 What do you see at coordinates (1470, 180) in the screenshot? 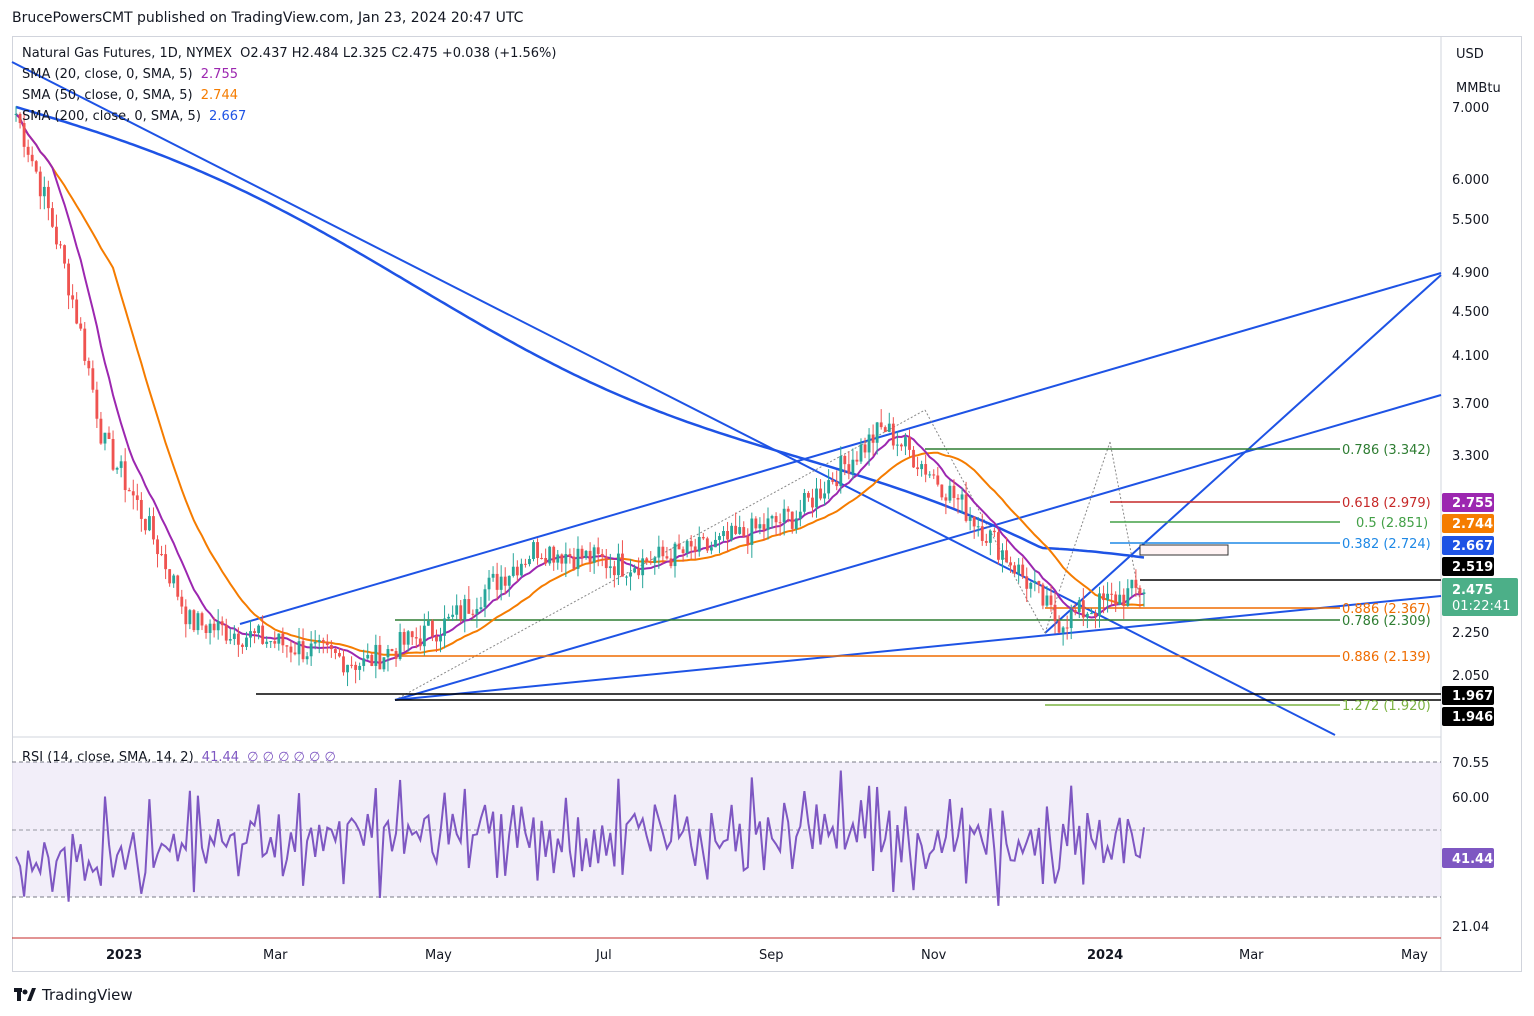
I see `price-tick: 6.000` at bounding box center [1470, 180].